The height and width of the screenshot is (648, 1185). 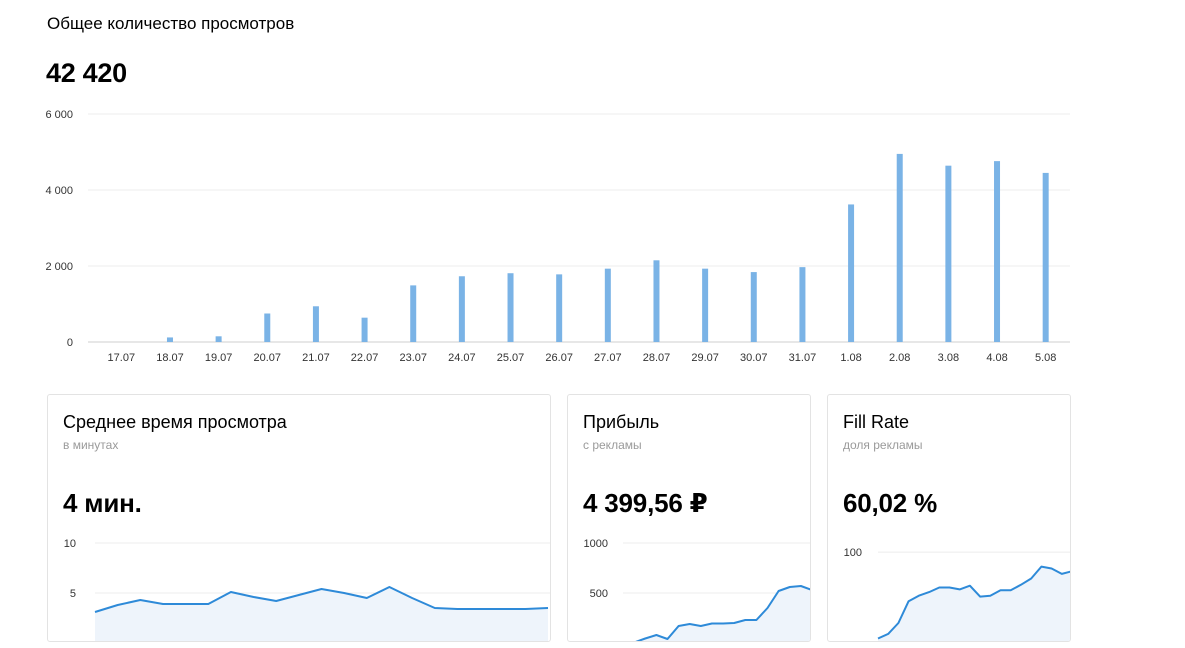 What do you see at coordinates (883, 445) in the screenshot?
I see `card-subtitle: доля рекламы` at bounding box center [883, 445].